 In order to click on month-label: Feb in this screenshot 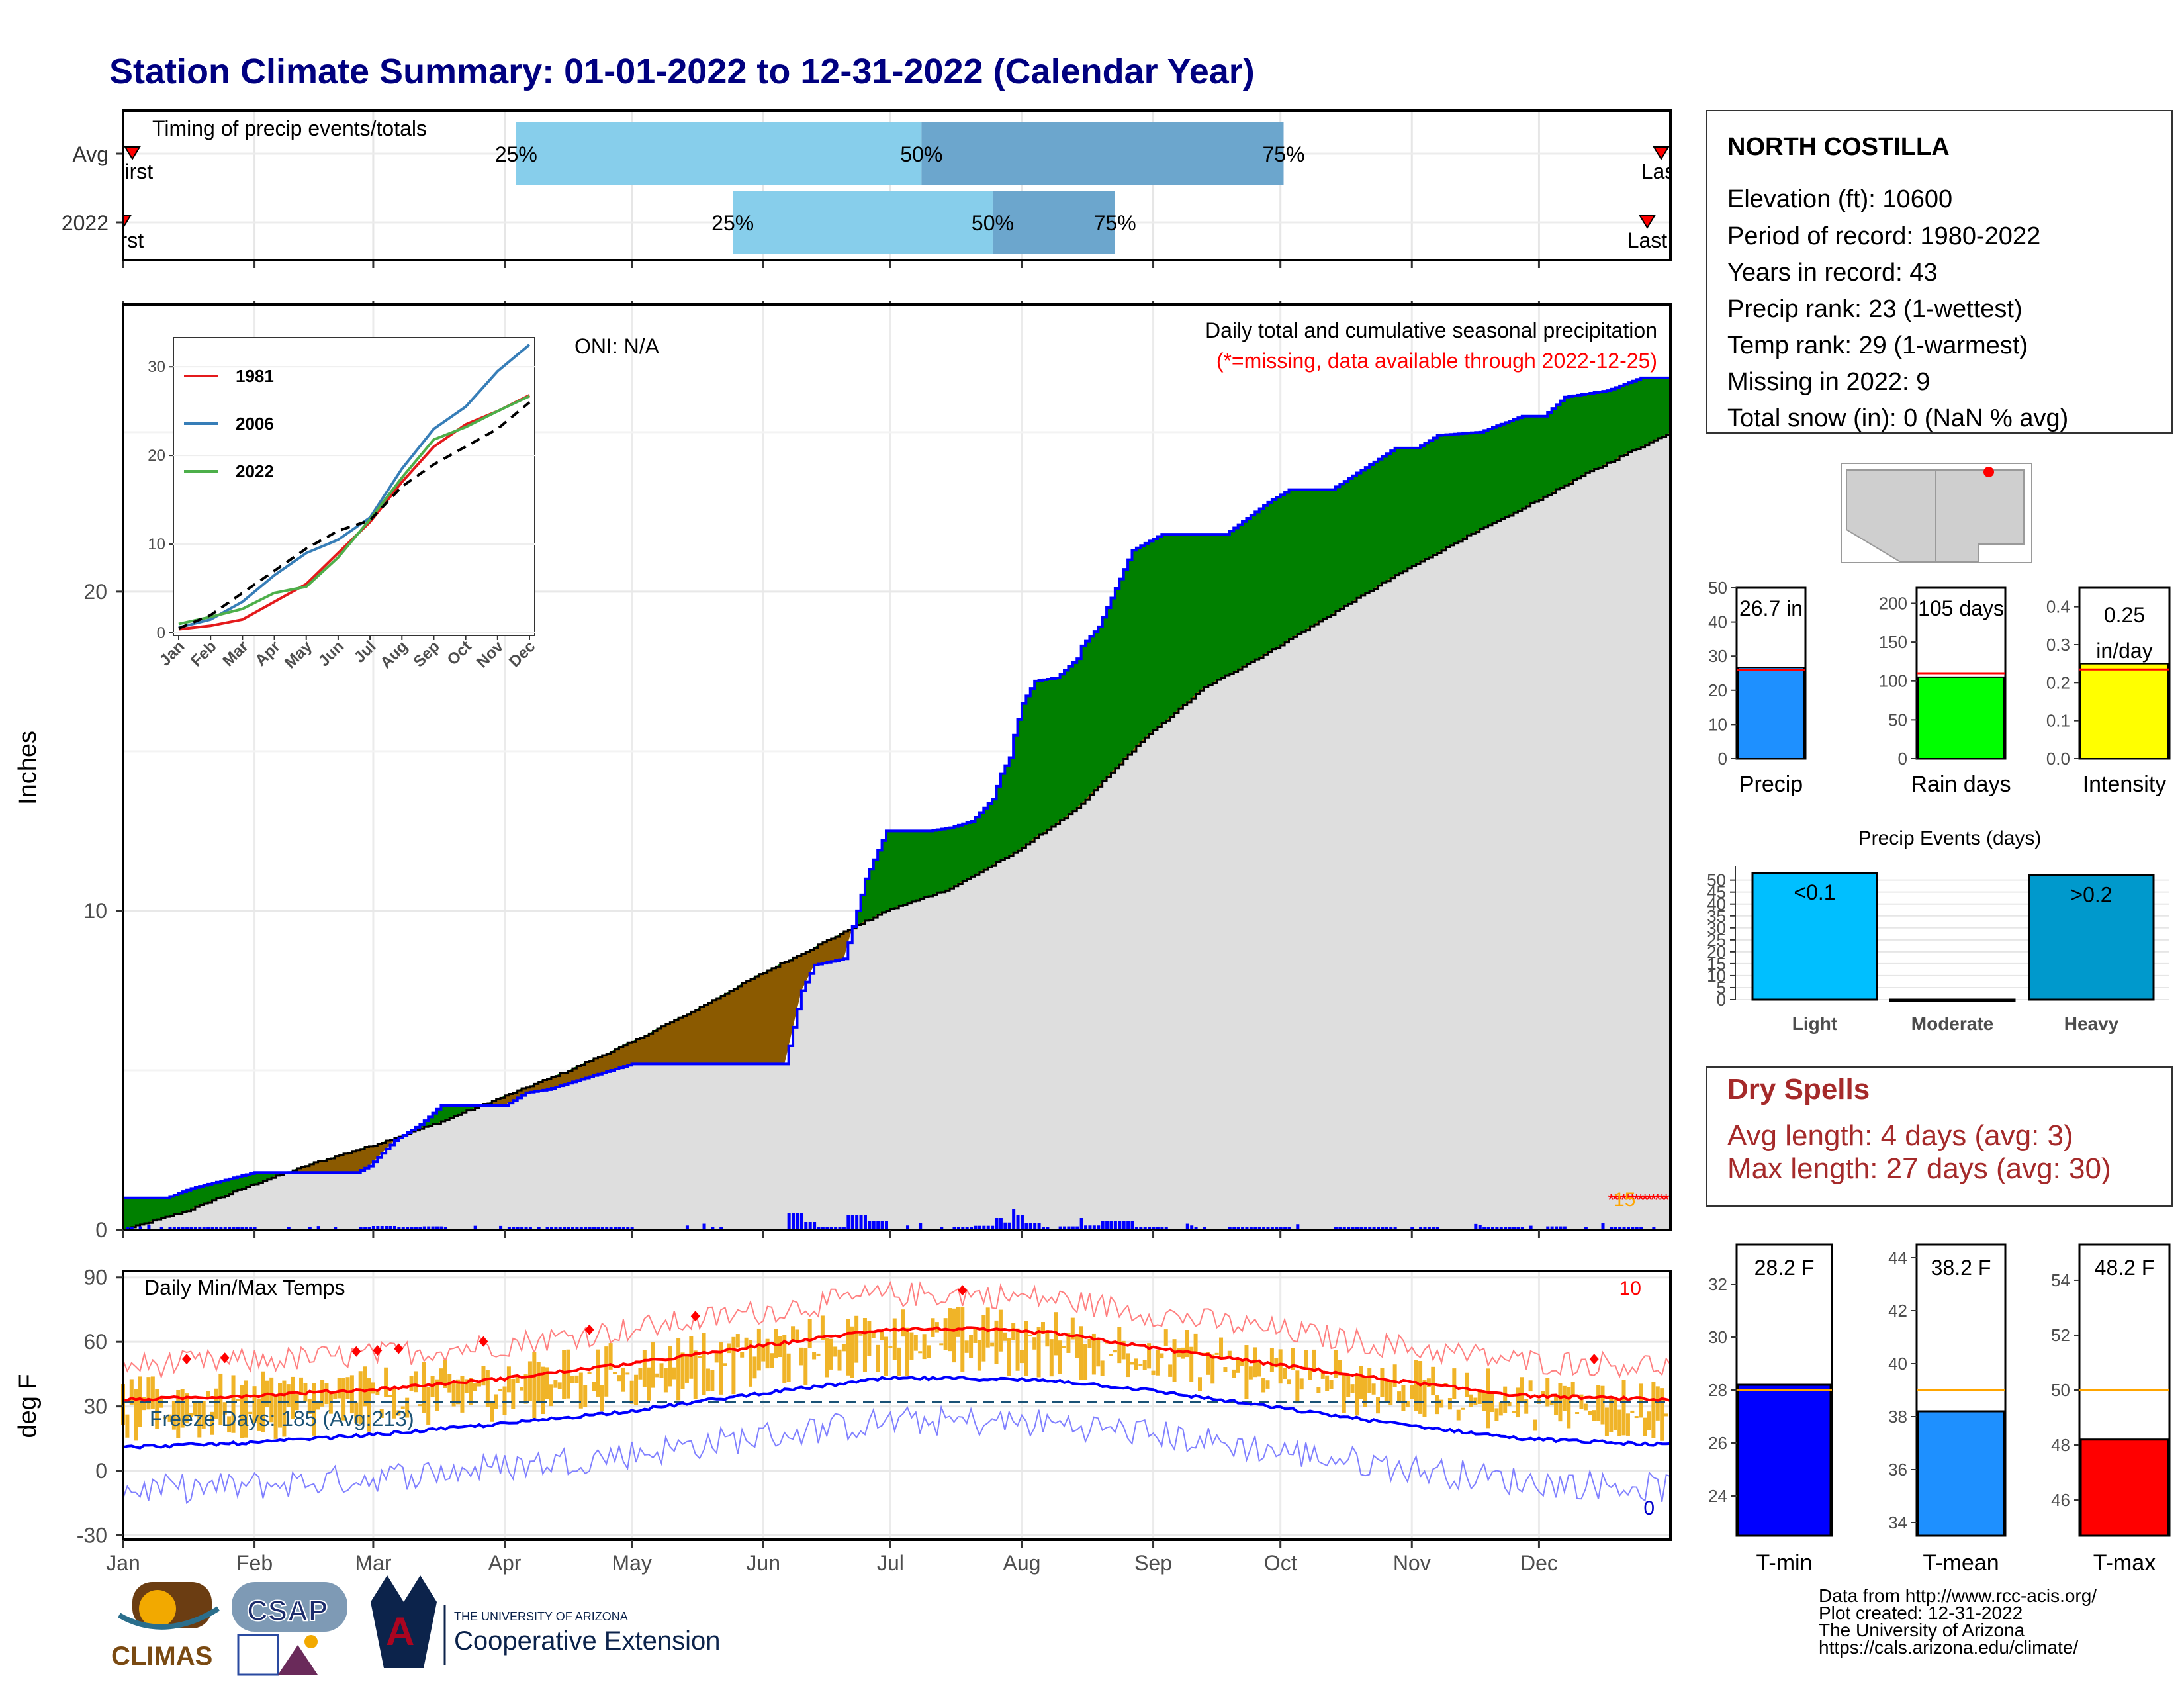, I will do `click(255, 1563)`.